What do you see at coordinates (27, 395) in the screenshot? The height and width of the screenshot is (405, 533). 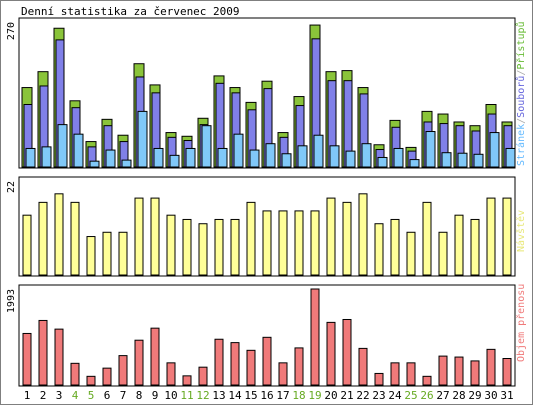 I see `day-tick-label: 1` at bounding box center [27, 395].